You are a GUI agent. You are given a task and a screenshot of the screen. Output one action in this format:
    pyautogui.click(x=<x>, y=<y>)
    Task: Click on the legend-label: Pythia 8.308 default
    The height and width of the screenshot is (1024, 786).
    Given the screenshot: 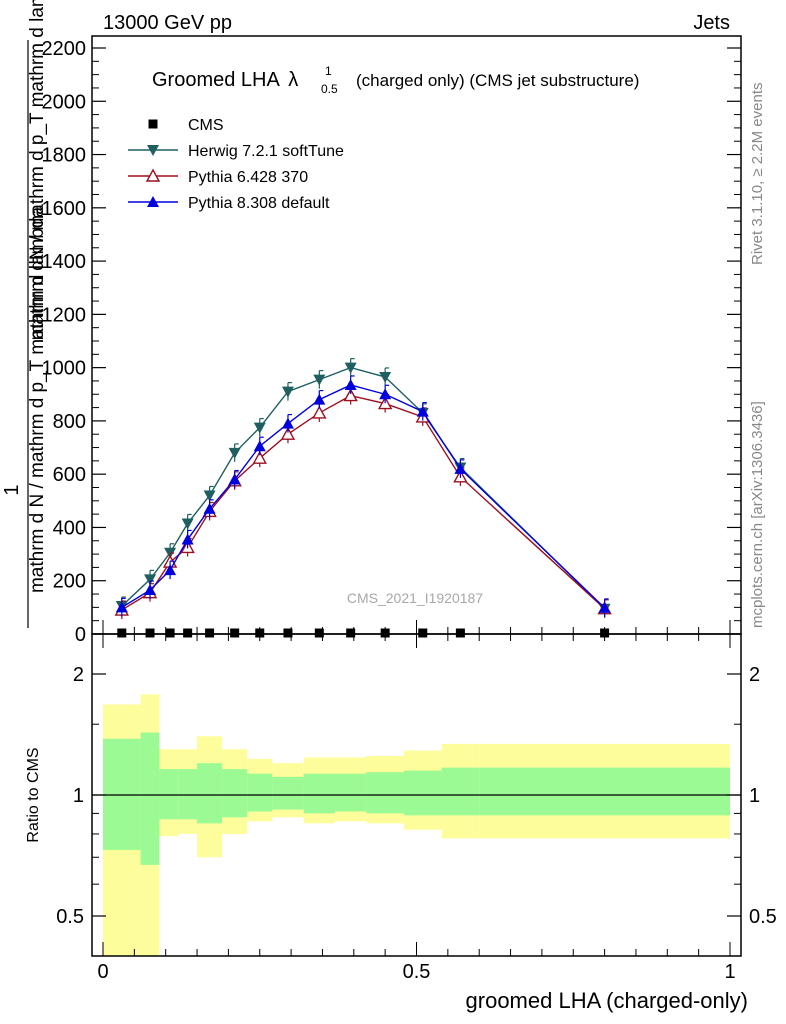 What is the action you would take?
    pyautogui.click(x=259, y=203)
    